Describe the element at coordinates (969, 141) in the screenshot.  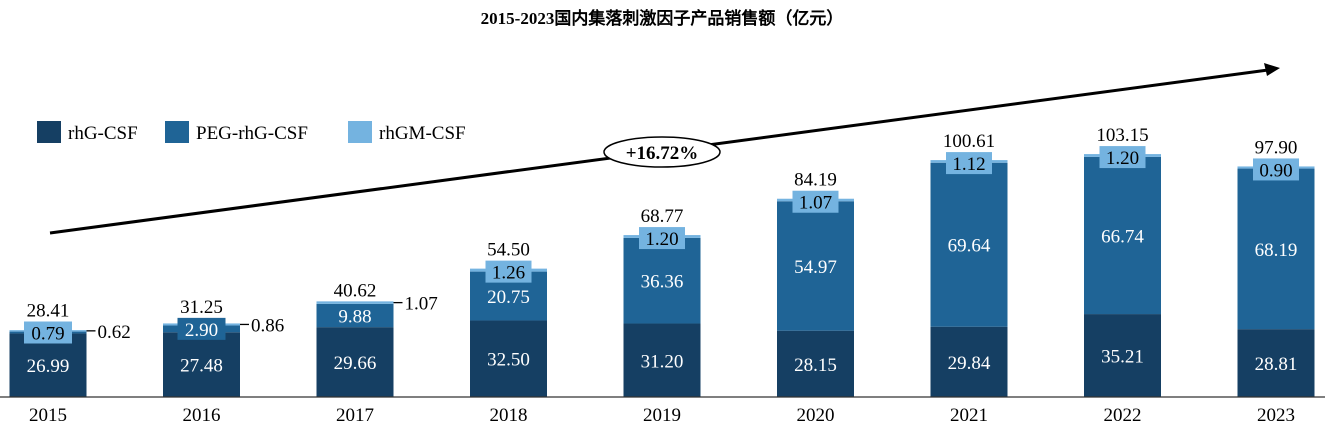
I see `label-total-2021: 100.61` at that location.